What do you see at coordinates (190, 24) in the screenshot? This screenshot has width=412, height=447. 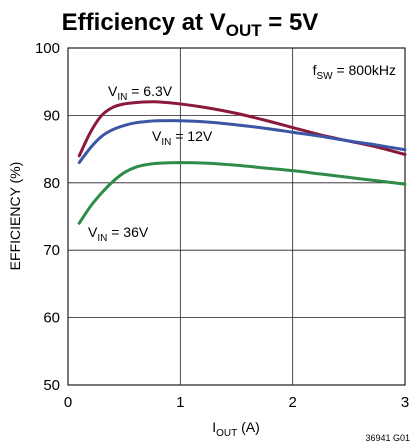 I see `chart-title: Efficiency at VOUT = 5V` at bounding box center [190, 24].